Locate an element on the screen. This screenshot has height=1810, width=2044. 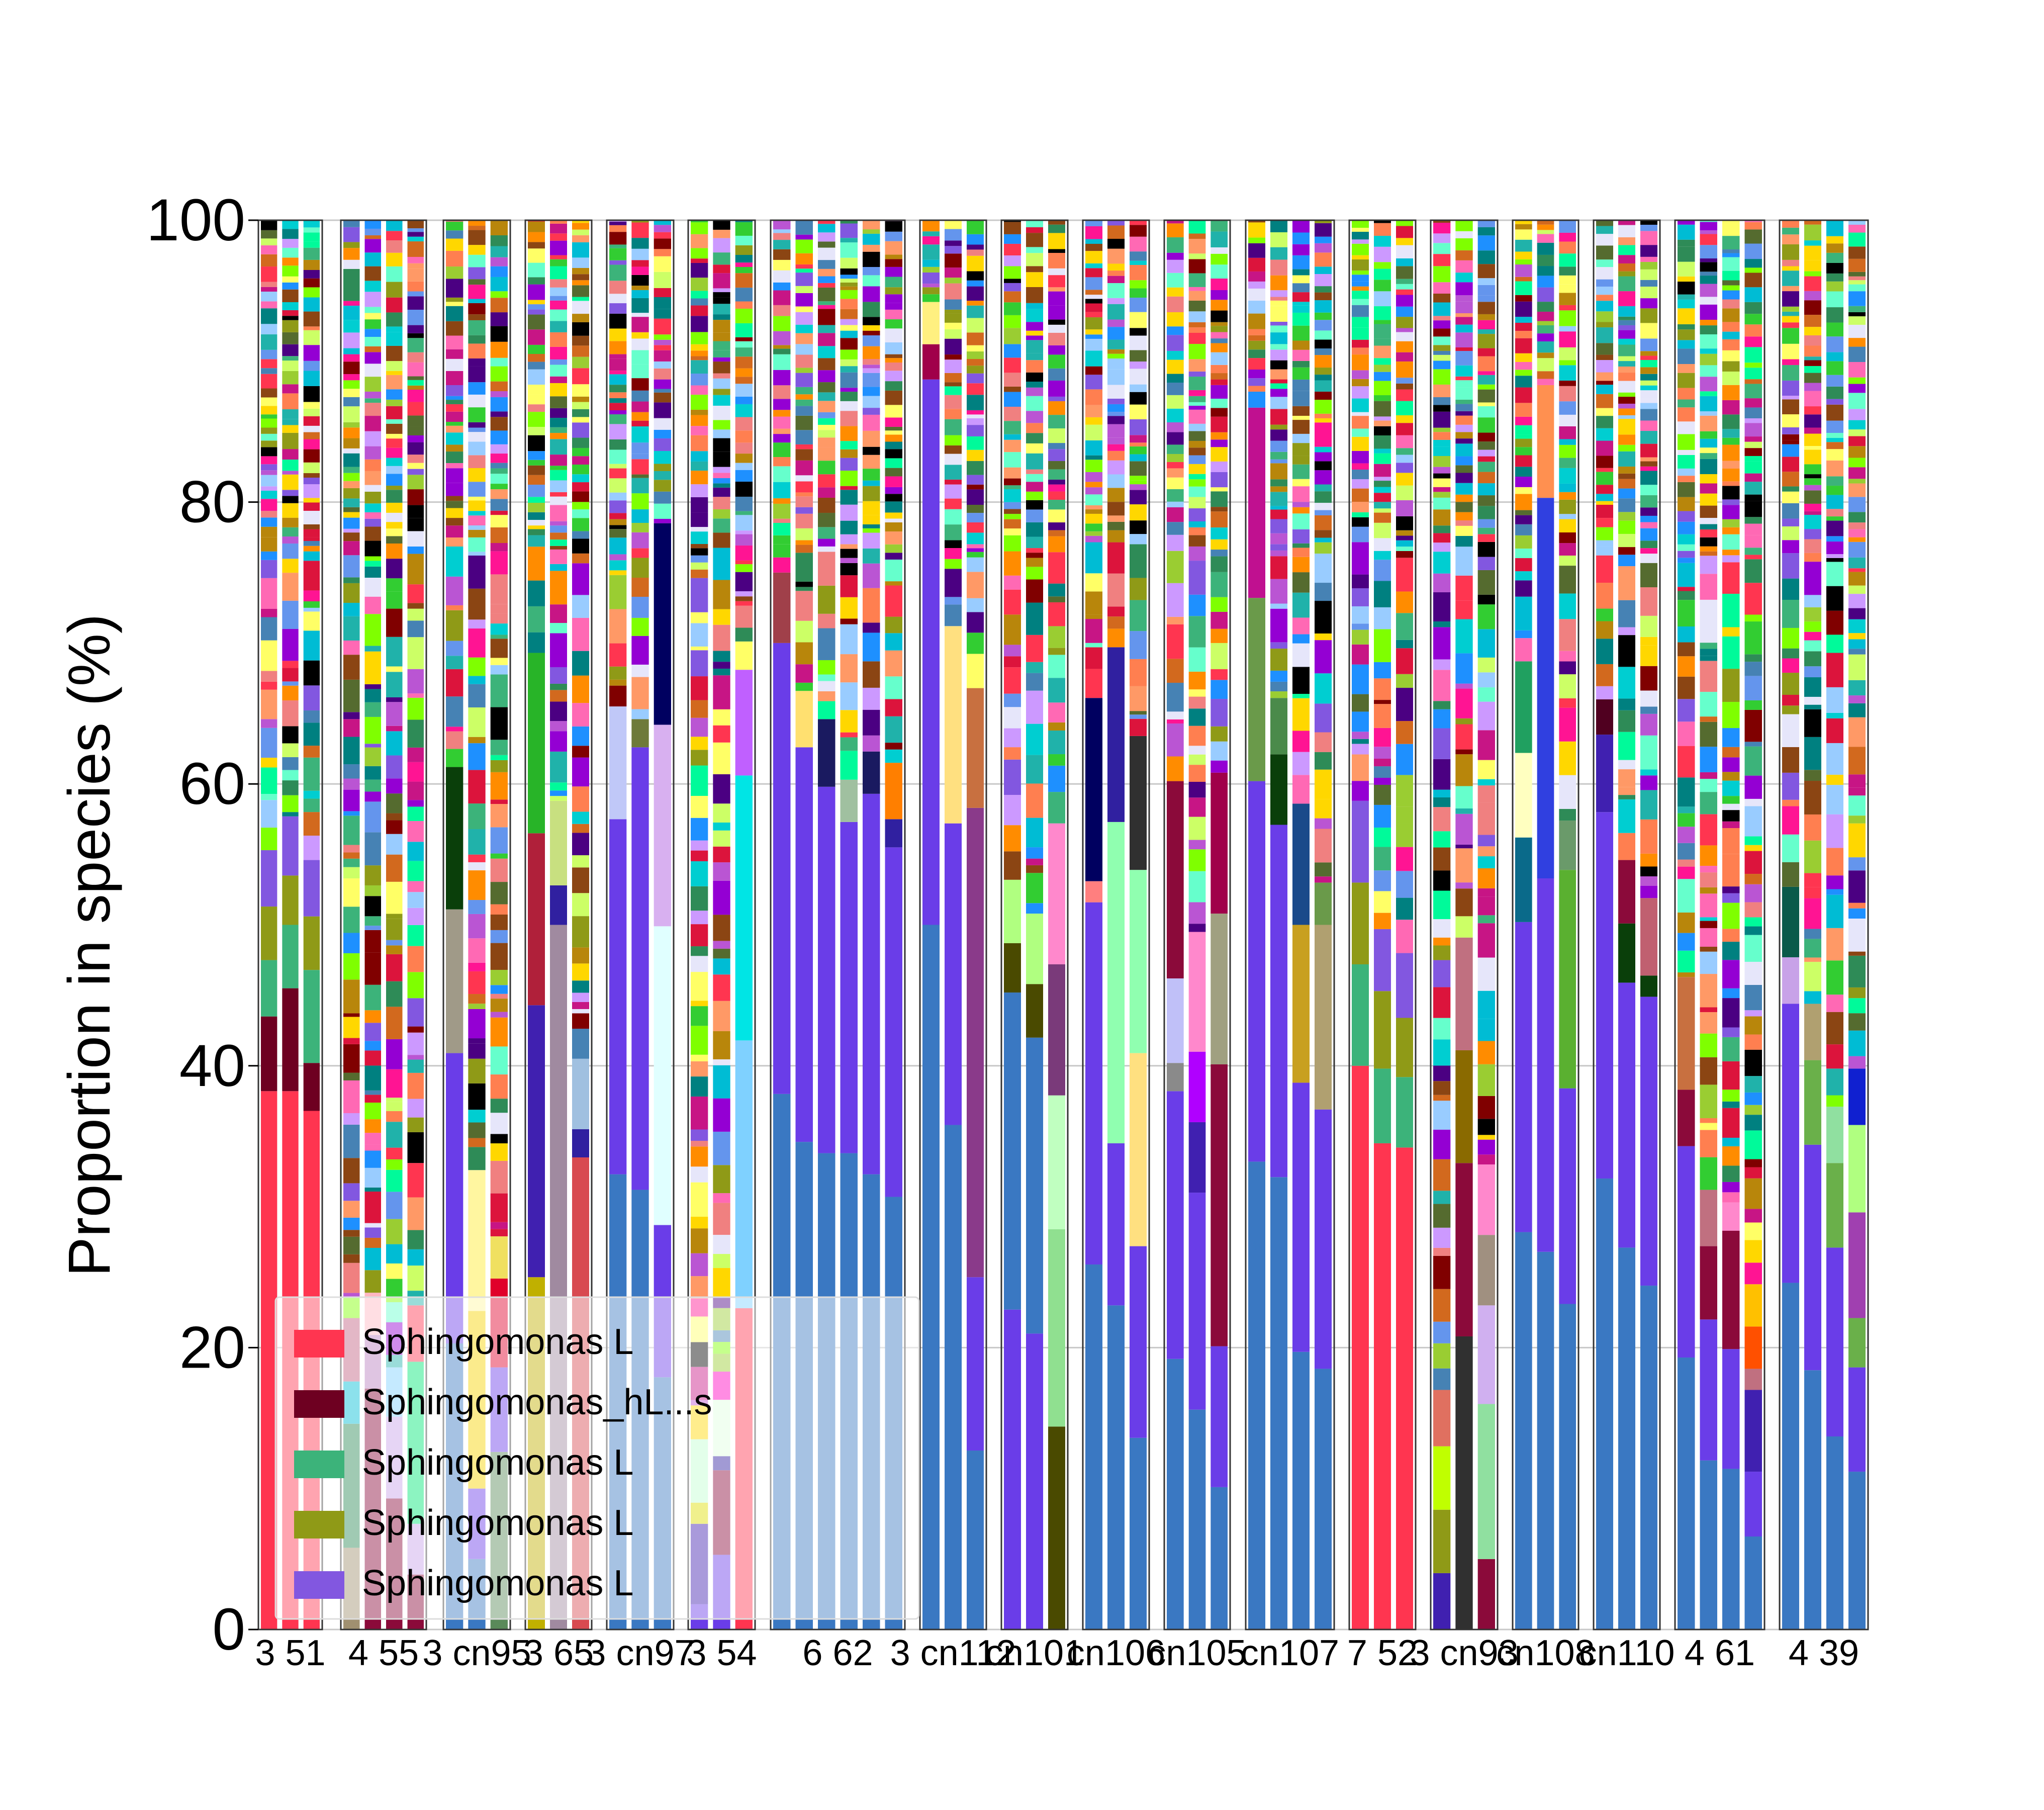
x-tick-label: 3 65 is located at coordinates (558, 1653).